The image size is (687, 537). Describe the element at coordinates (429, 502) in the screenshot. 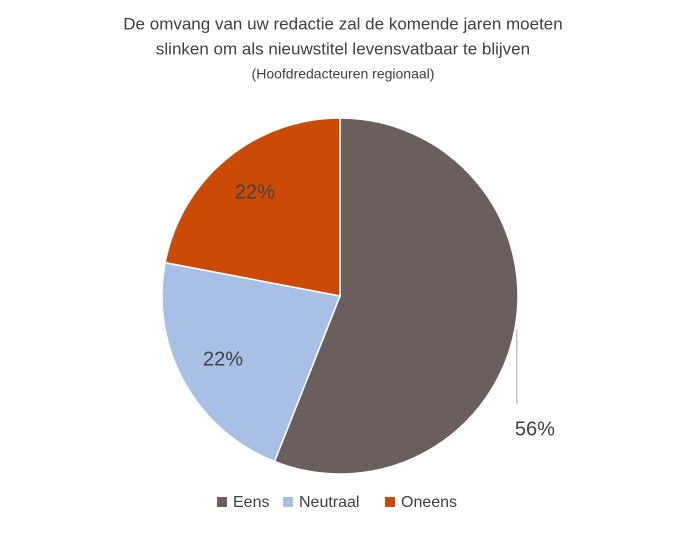

I see `legend-label: Oneens` at that location.